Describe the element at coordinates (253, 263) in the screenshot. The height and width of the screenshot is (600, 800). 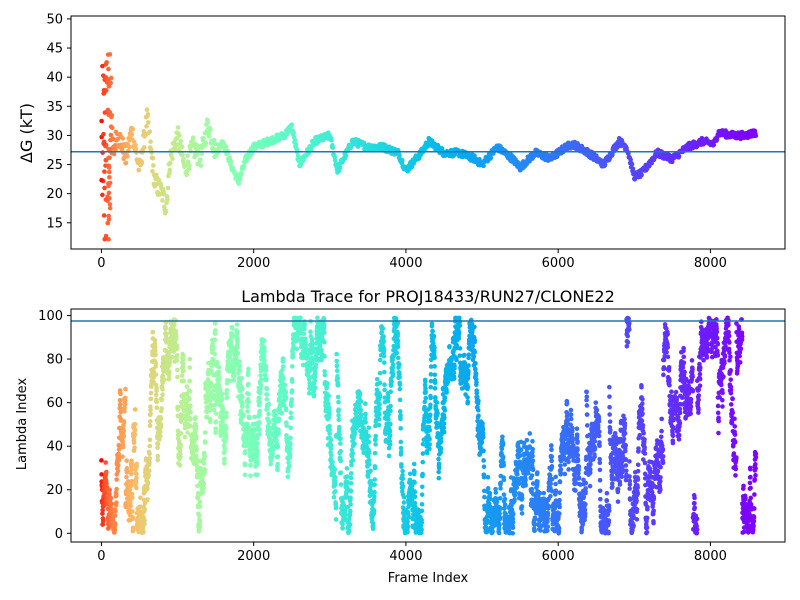
I see `x-tick-label: 2000` at that location.